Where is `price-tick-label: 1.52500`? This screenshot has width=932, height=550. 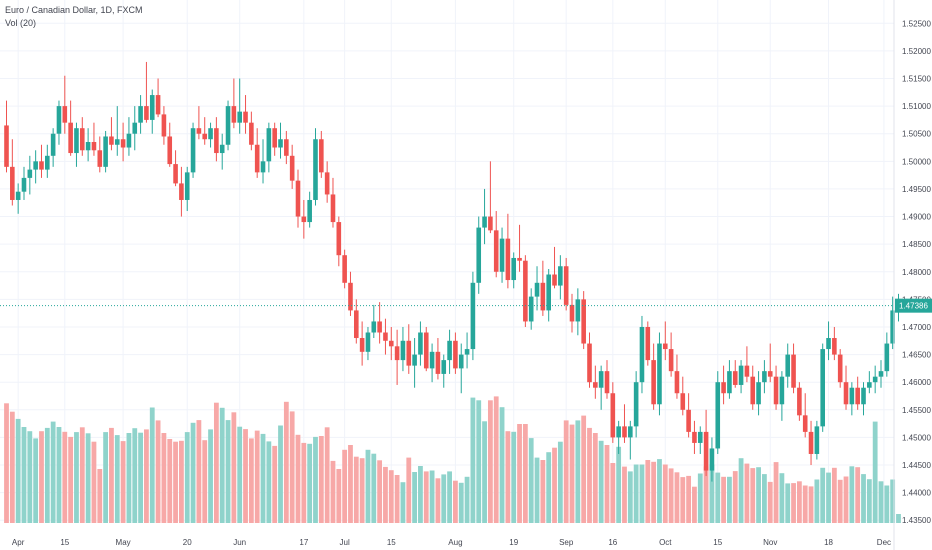
price-tick-label: 1.52500 is located at coordinates (916, 23).